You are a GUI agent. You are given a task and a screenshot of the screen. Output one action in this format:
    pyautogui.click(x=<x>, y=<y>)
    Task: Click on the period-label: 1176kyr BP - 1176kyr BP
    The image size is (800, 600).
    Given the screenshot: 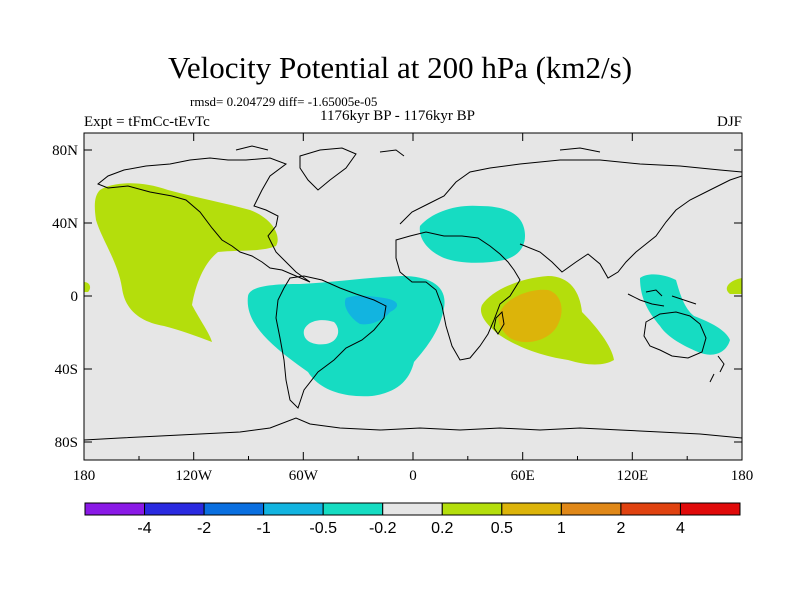 What is the action you would take?
    pyautogui.click(x=398, y=116)
    